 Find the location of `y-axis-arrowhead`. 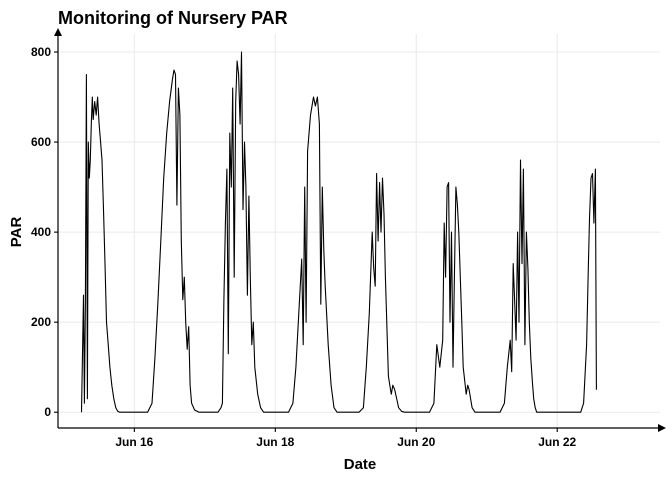

y-axis-arrowhead is located at coordinates (58, 32).